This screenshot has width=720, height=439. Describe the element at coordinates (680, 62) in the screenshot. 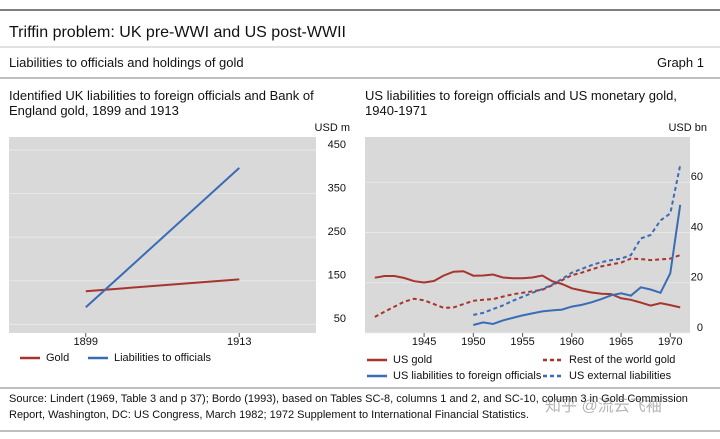

I see `graph-label: Graph 1` at that location.